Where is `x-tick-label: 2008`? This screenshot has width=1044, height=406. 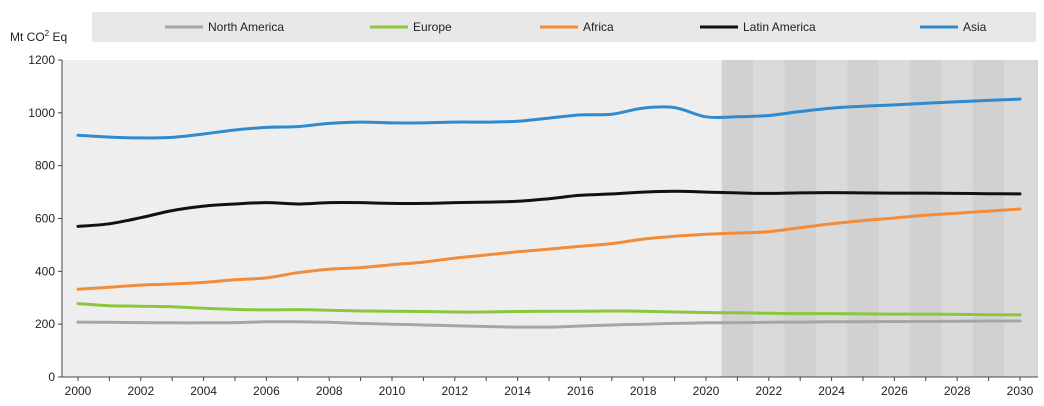 x-tick-label: 2008 is located at coordinates (329, 391).